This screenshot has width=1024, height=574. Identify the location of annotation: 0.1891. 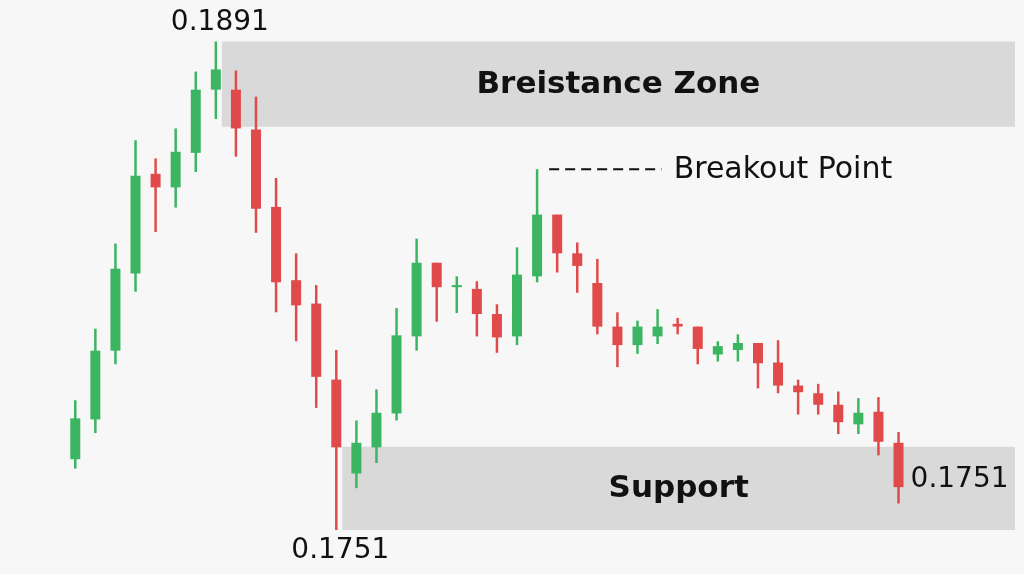
(219, 20).